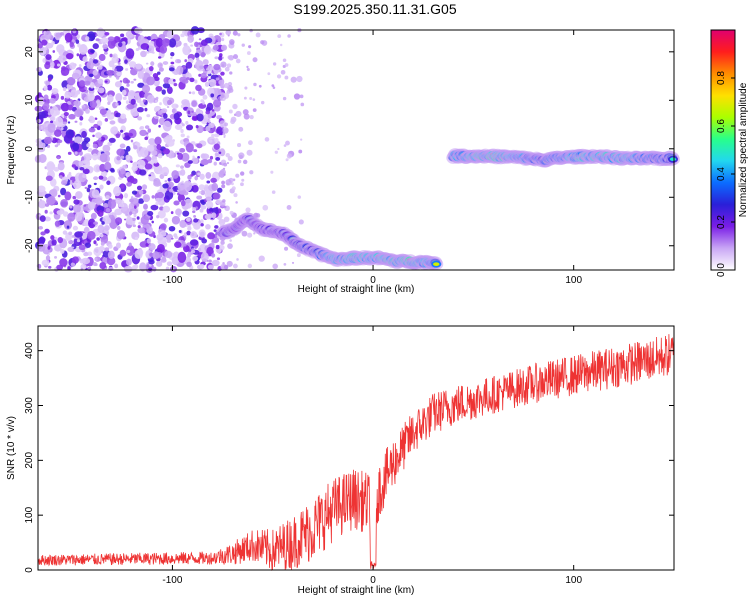  What do you see at coordinates (356, 590) in the screenshot?
I see `snr-x-label: Height of straight line (km)` at bounding box center [356, 590].